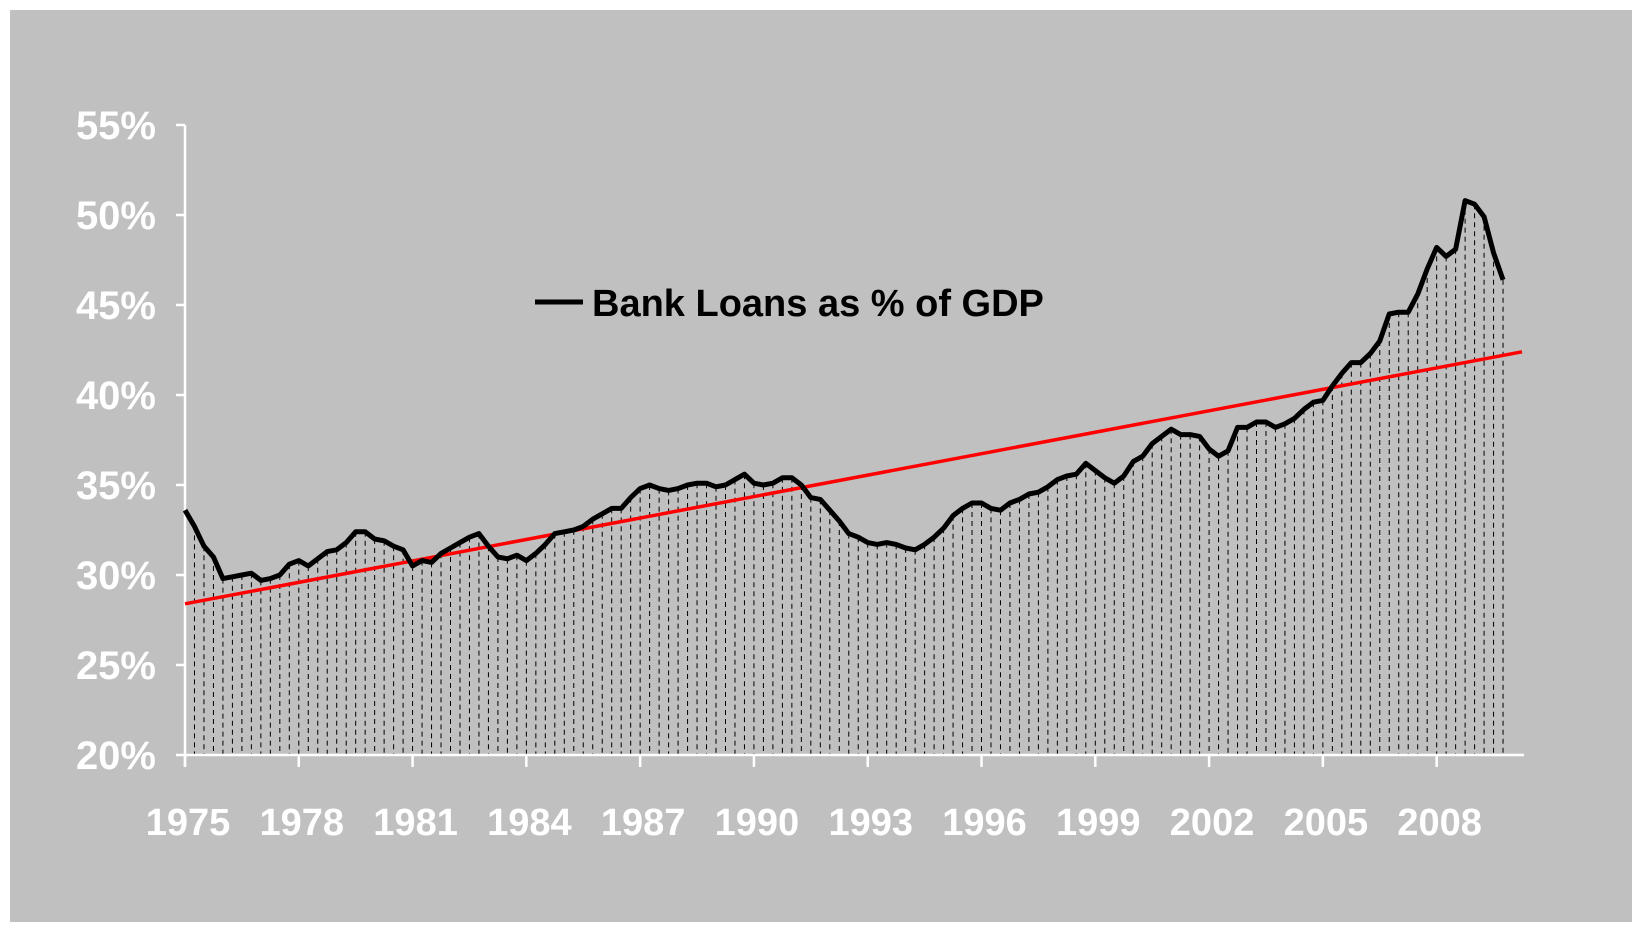 This screenshot has height=929, width=1642. I want to click on x-tick-label: 1996, so click(984, 823).